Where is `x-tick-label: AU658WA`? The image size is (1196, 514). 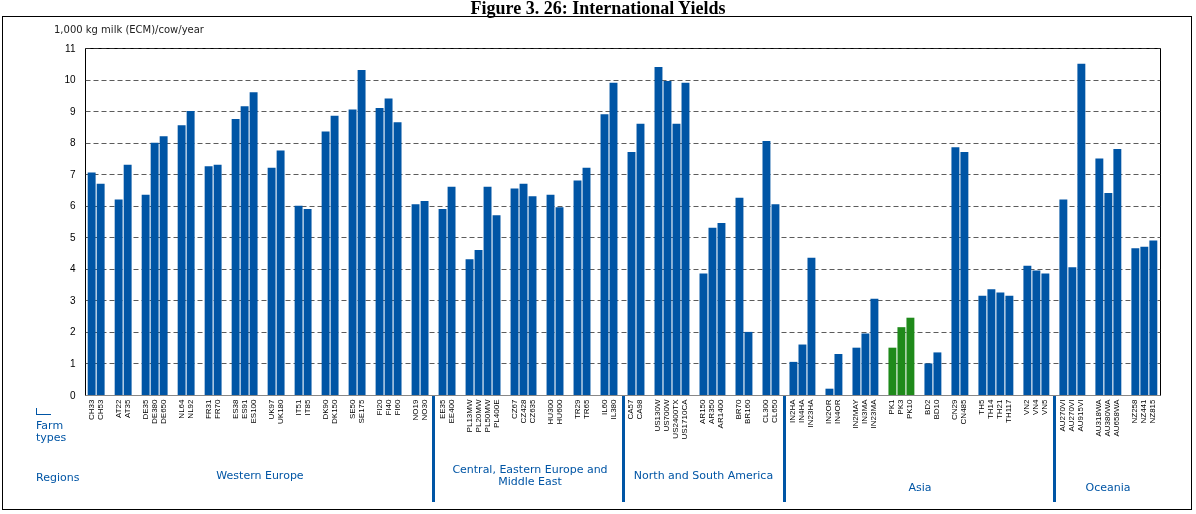 x-tick-label: AU658WA is located at coordinates (1117, 417).